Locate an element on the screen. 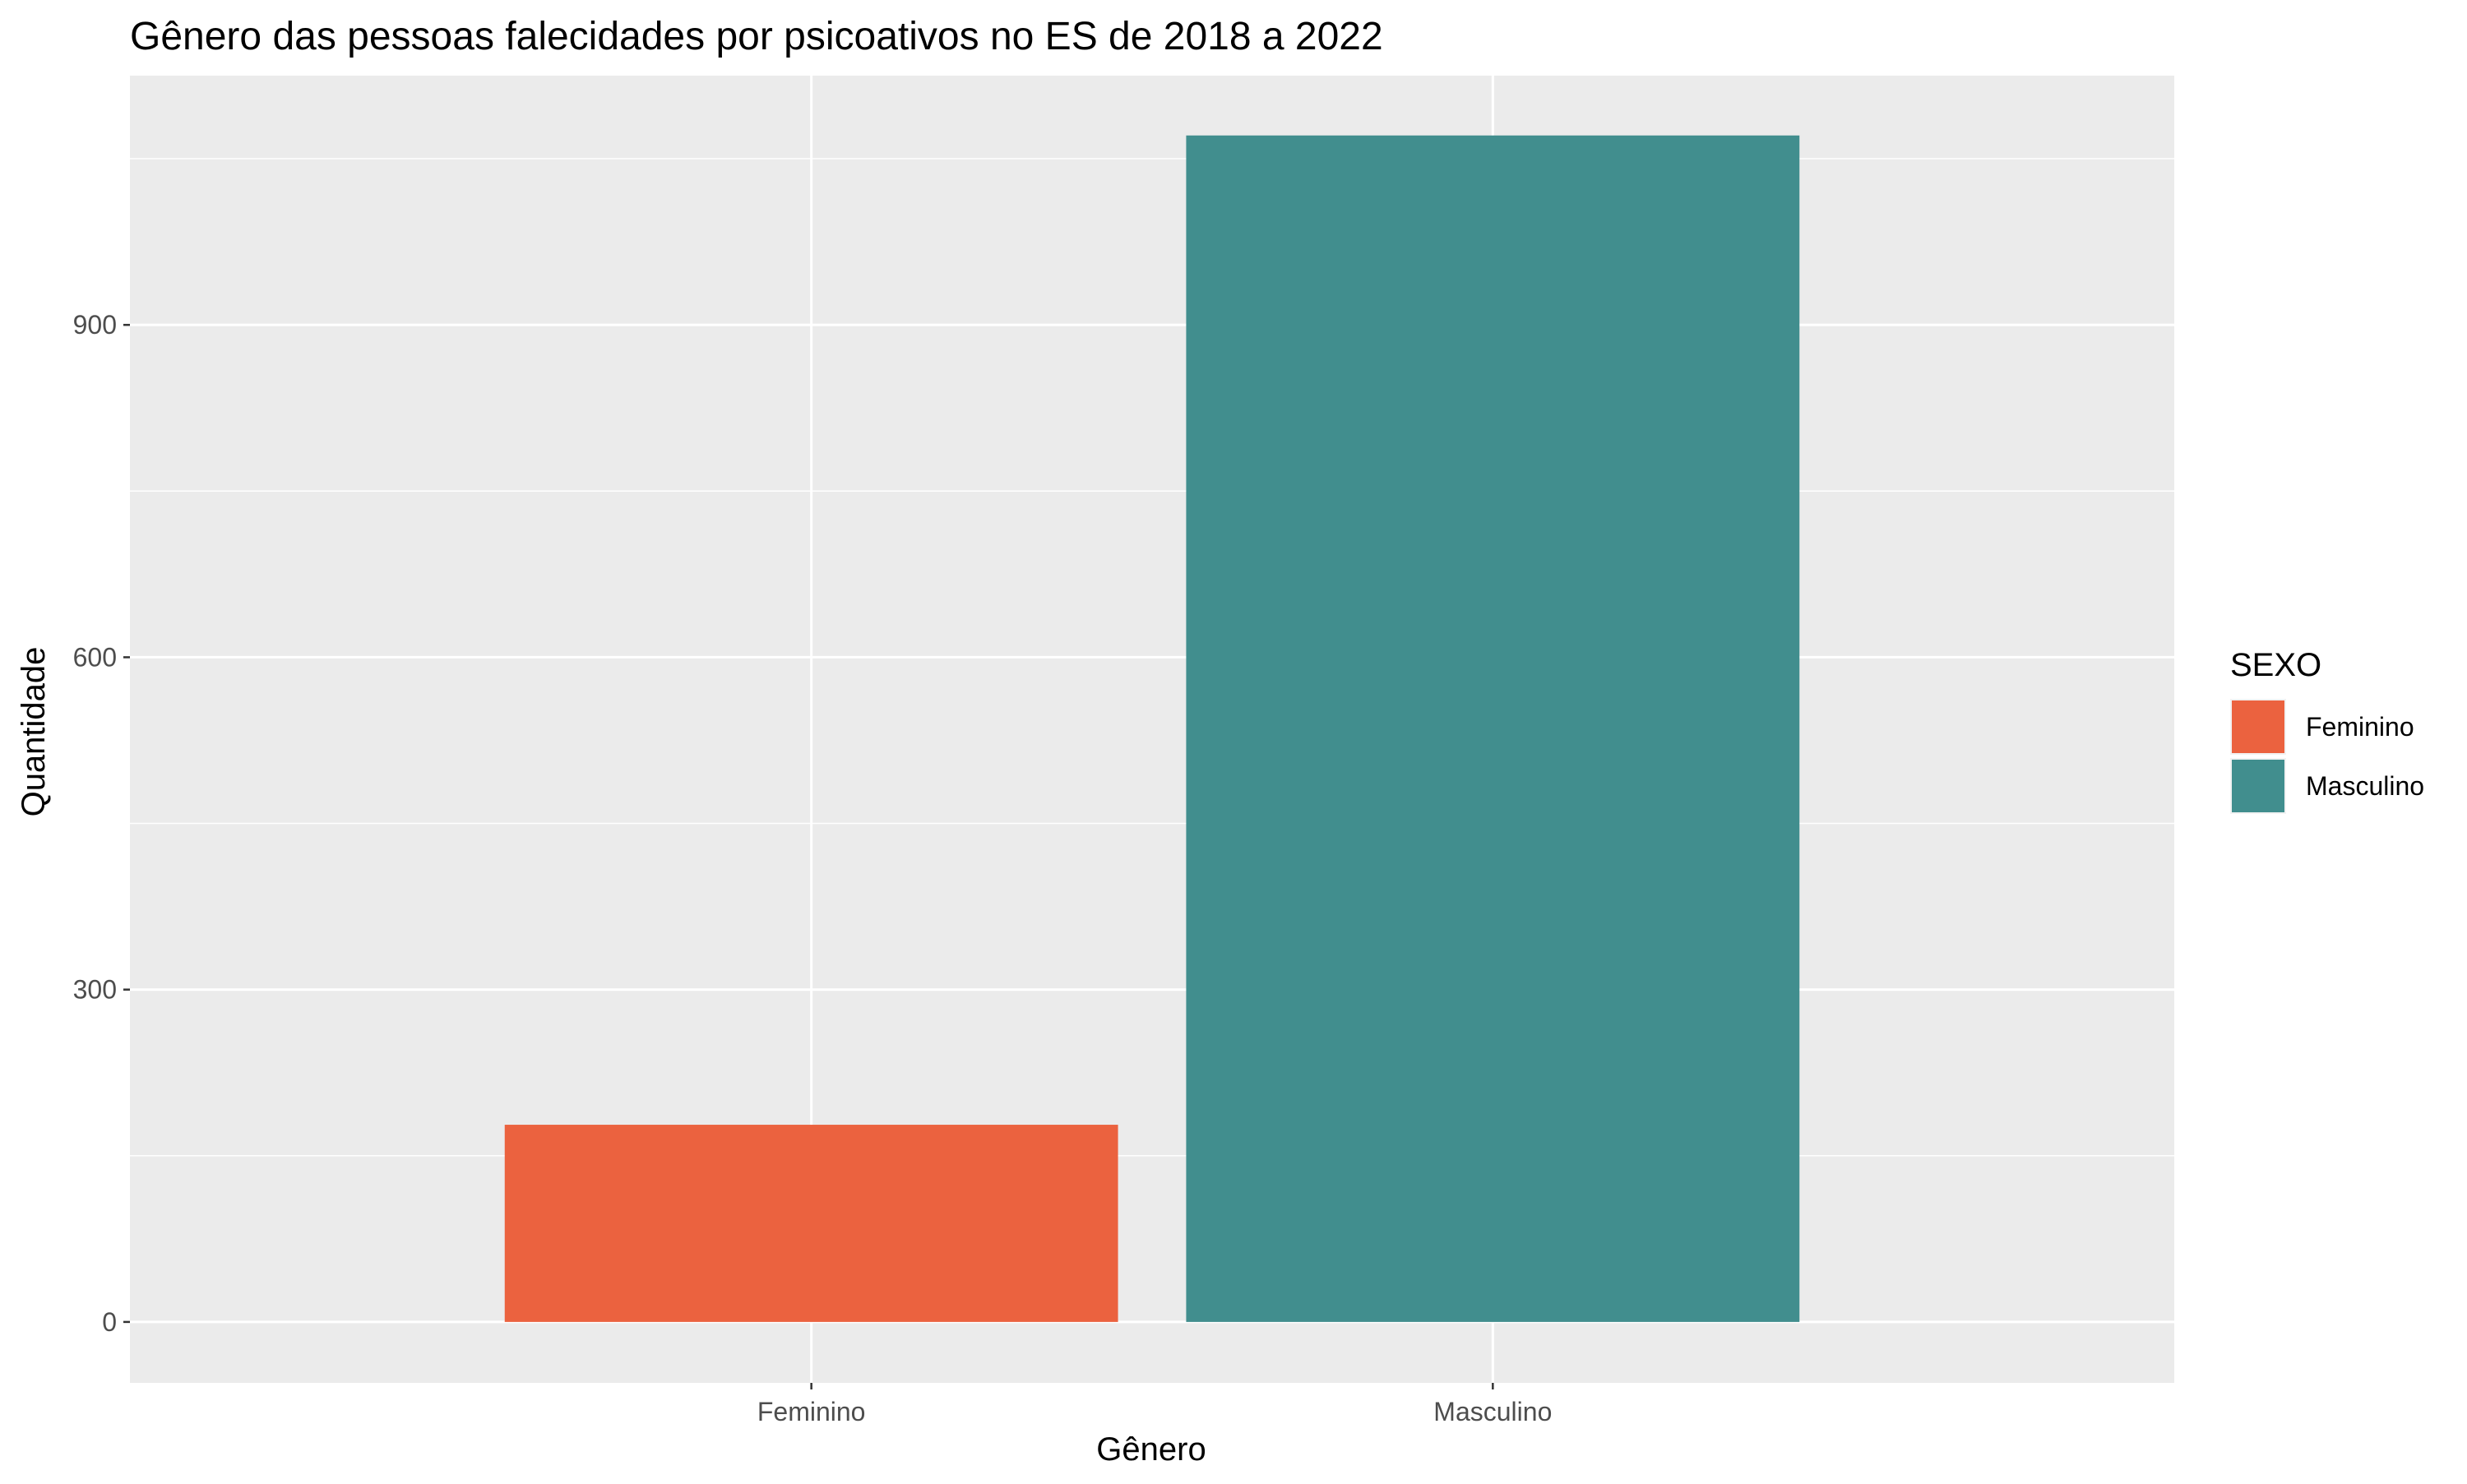  bar-feminino is located at coordinates (811, 1223).